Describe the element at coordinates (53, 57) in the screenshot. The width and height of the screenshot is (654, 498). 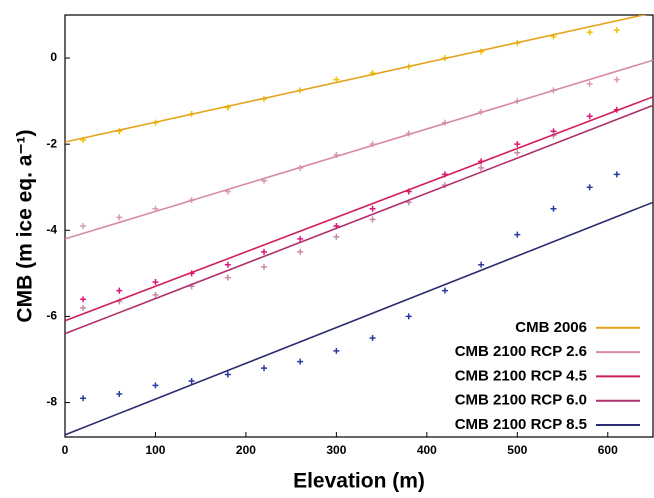
I see `y-tick-label: 0` at that location.